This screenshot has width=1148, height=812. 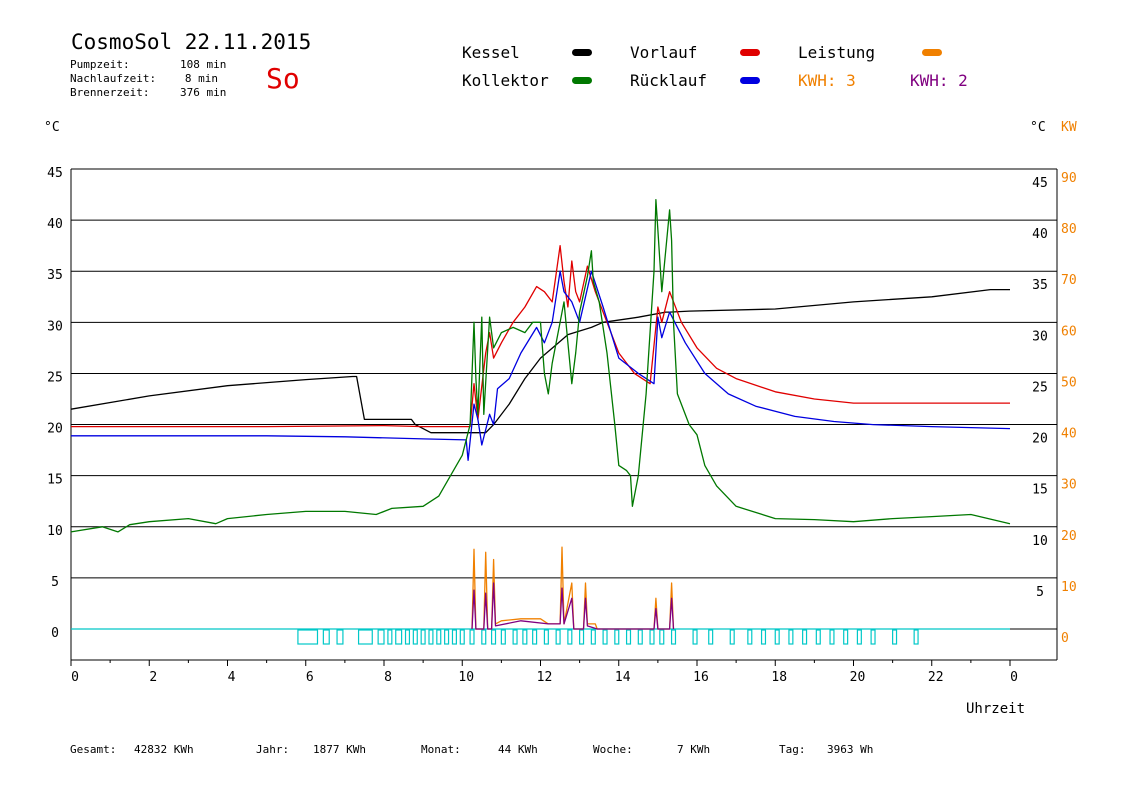 What do you see at coordinates (93, 749) in the screenshot?
I see `footer-gesamt-label: Gesamt:` at bounding box center [93, 749].